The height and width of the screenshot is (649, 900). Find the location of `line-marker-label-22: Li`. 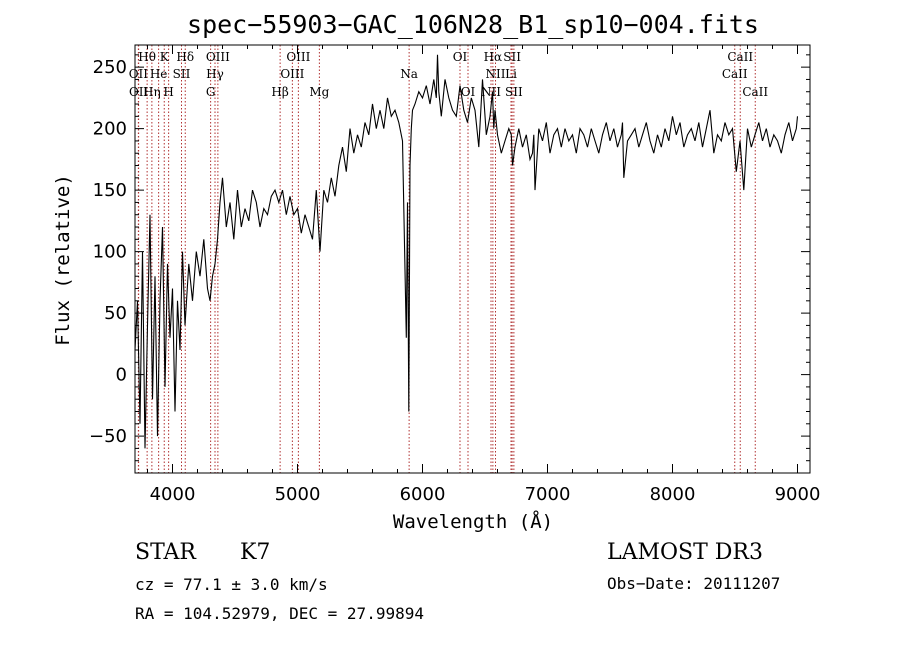

line-marker-label-22: Li is located at coordinates (511, 74).